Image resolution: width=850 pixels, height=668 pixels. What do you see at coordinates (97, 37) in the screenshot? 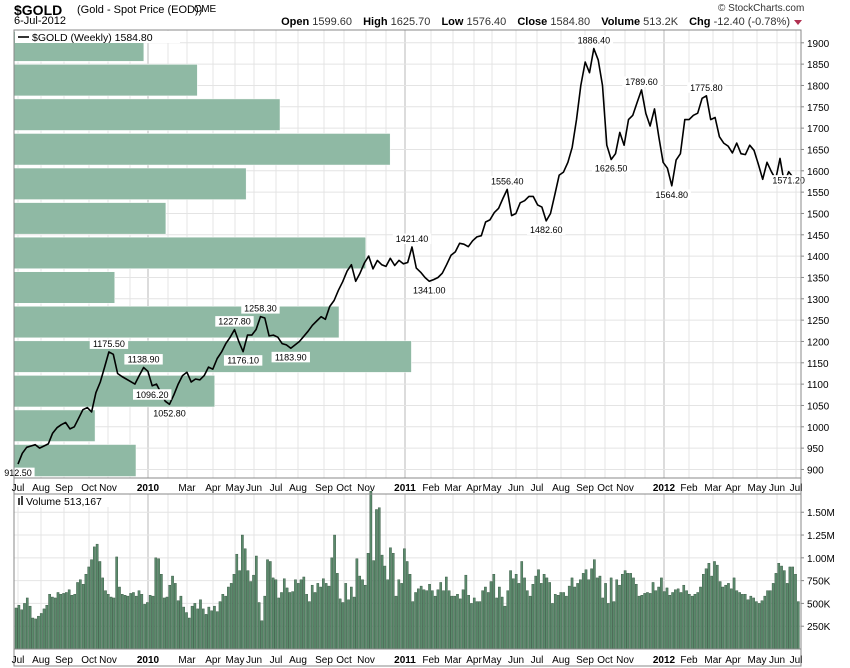
I see `price-legend-bg` at bounding box center [97, 37].